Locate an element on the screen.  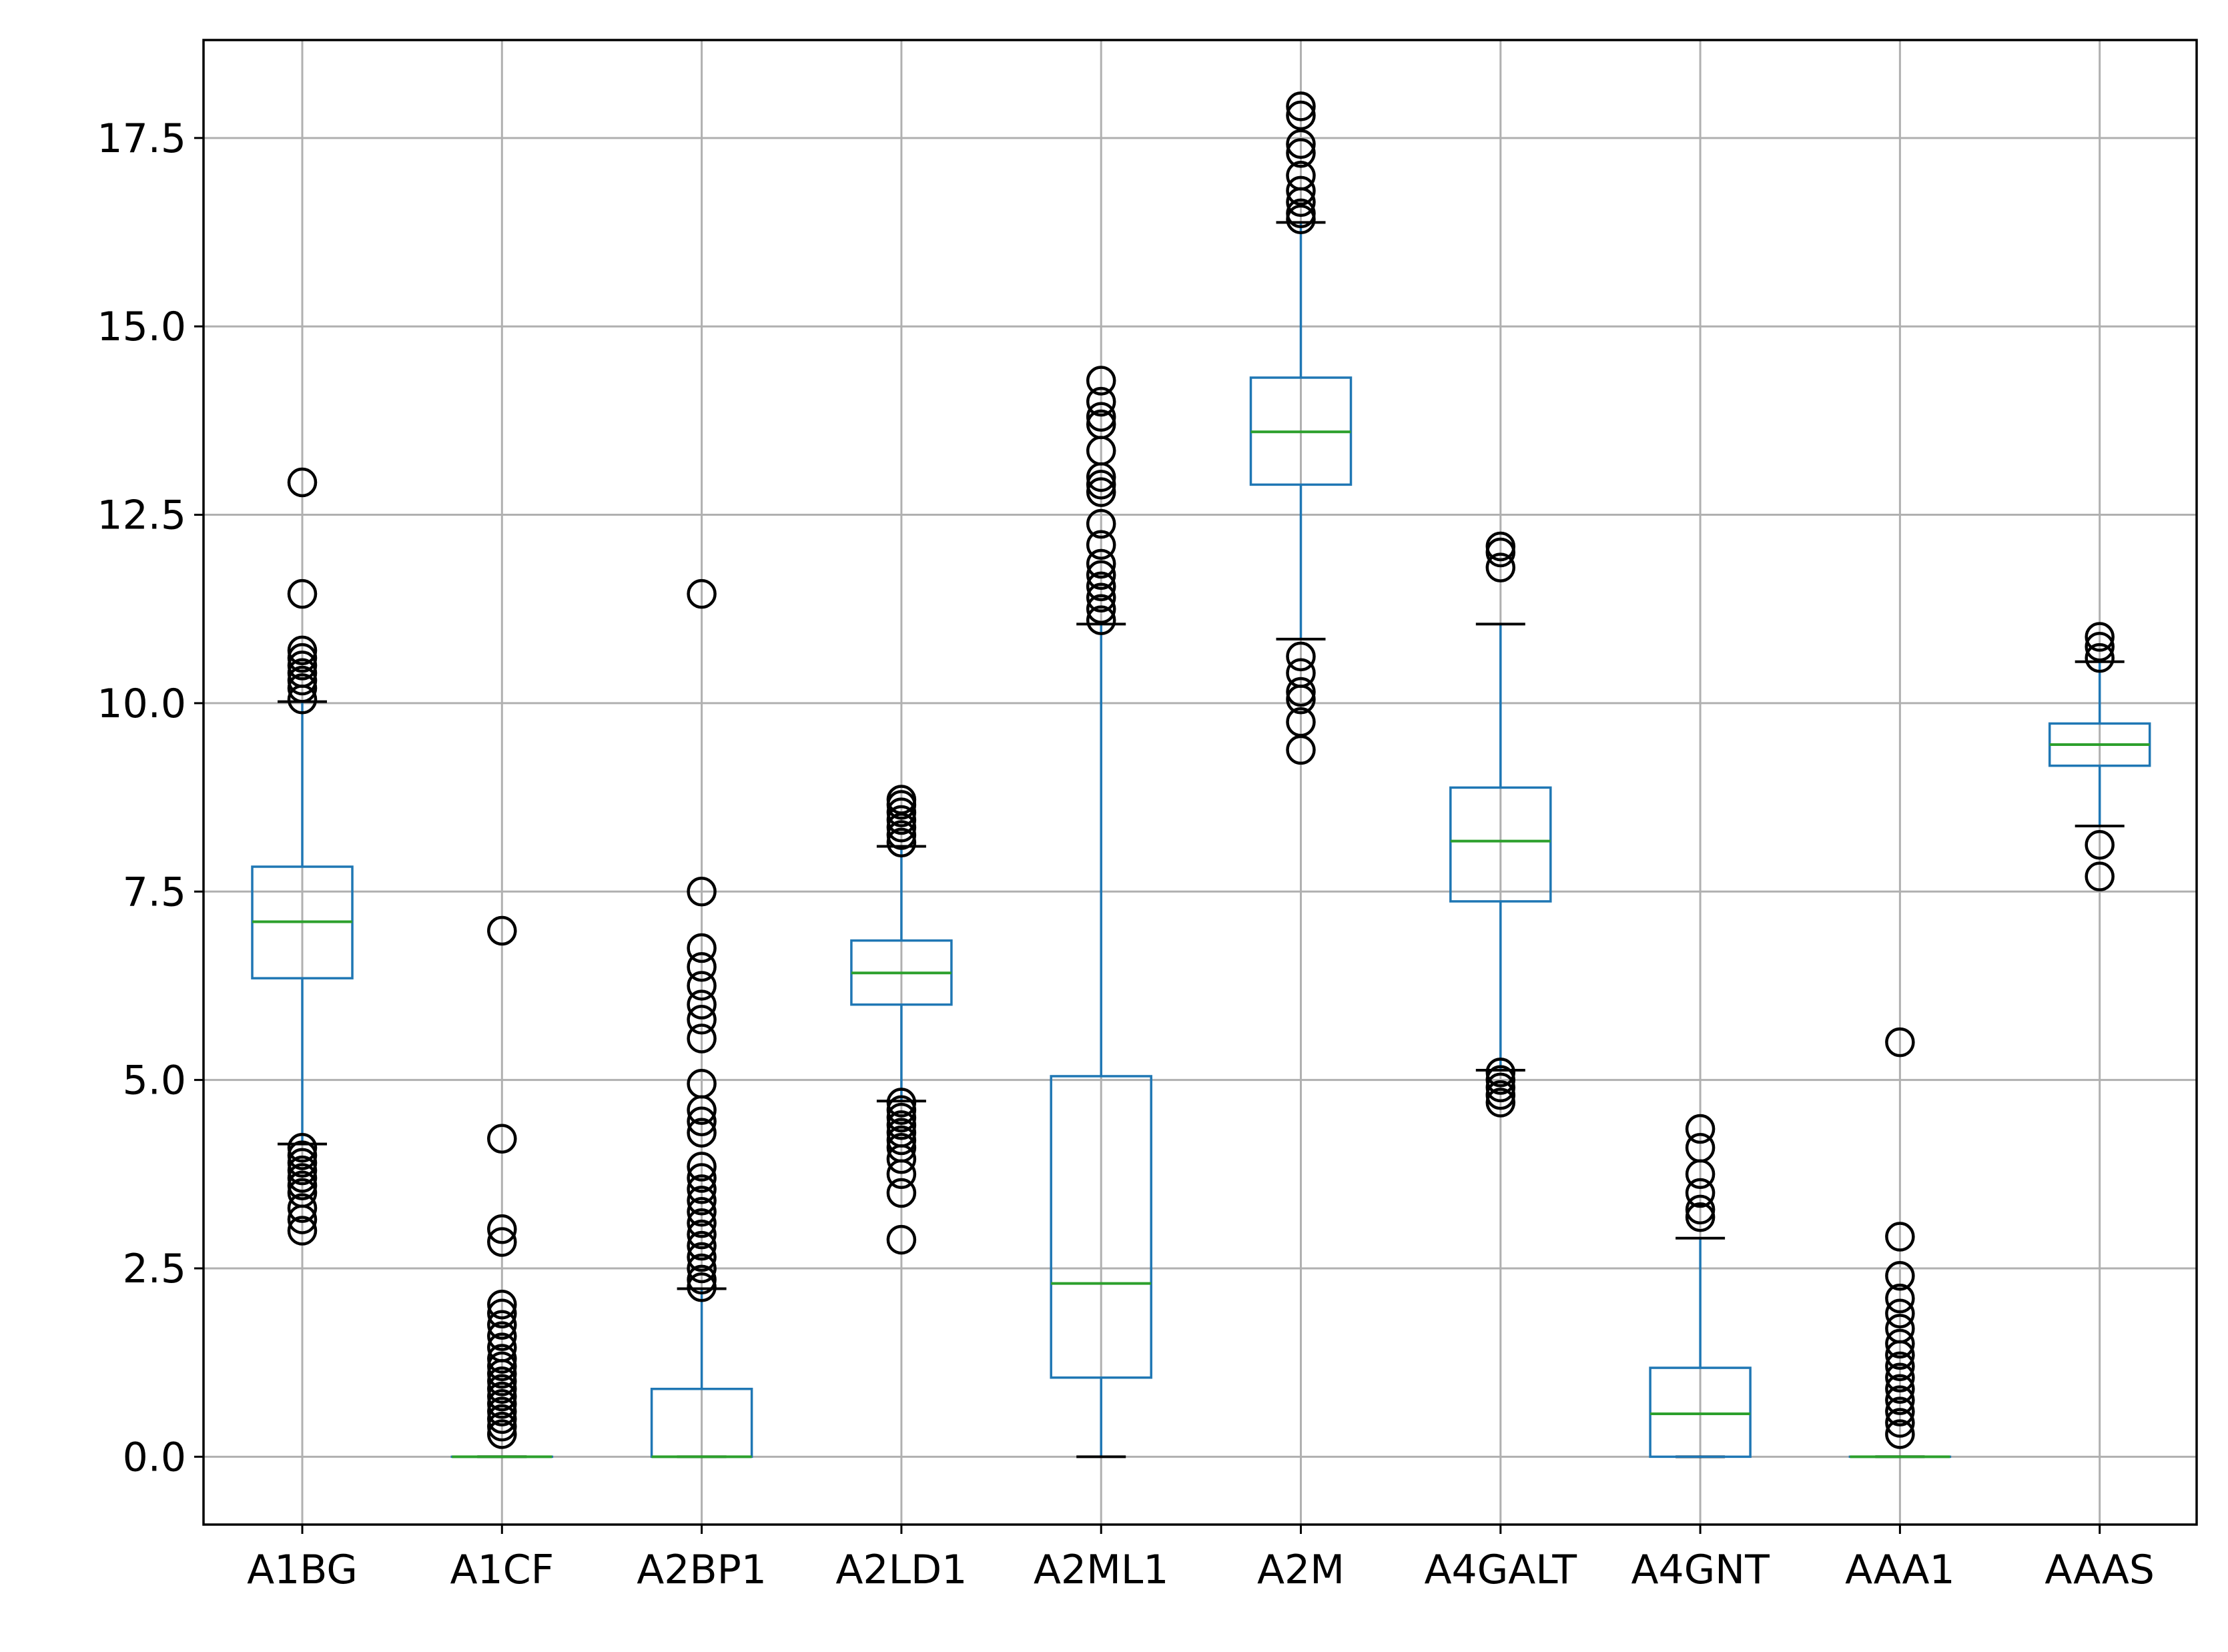
box-group-a1bg is located at coordinates (302, 856).